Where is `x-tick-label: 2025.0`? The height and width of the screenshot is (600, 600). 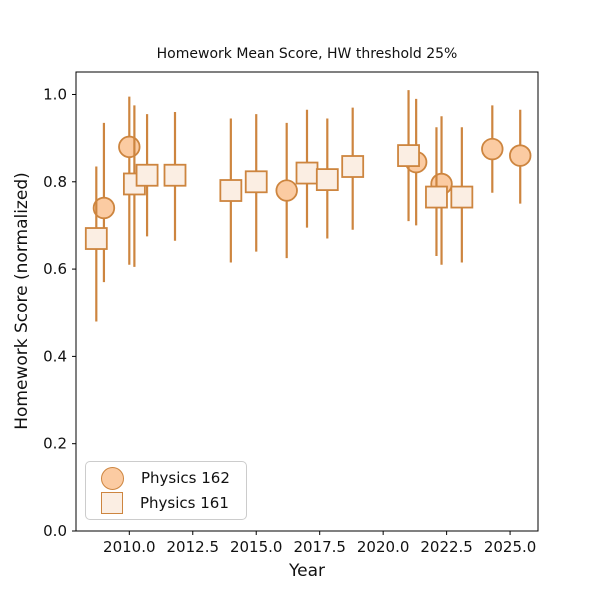
x-tick-label: 2025.0 is located at coordinates (510, 547).